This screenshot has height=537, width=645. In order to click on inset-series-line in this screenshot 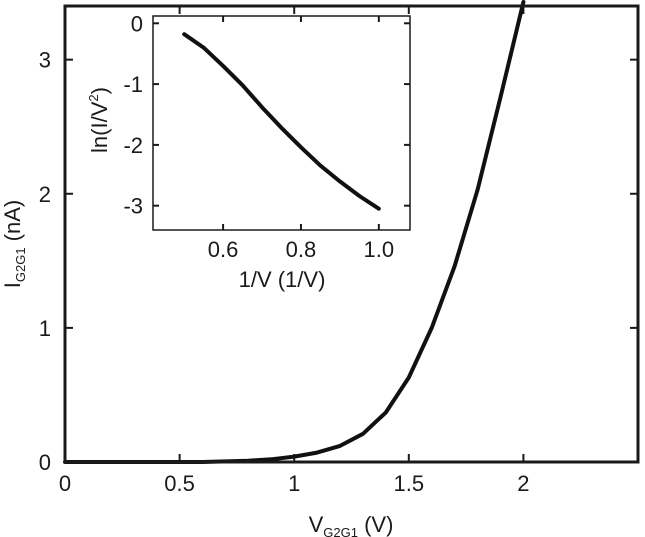, I will do `click(281, 121)`.